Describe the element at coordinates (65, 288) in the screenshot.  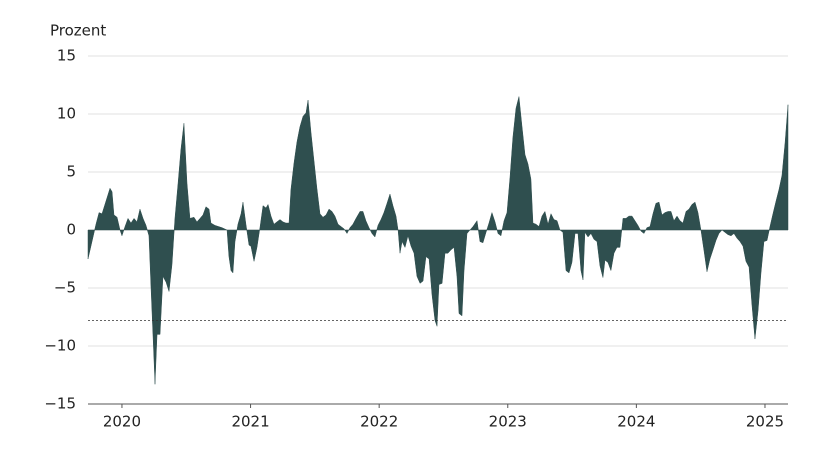
I see `y-tick-label: −5` at that location.